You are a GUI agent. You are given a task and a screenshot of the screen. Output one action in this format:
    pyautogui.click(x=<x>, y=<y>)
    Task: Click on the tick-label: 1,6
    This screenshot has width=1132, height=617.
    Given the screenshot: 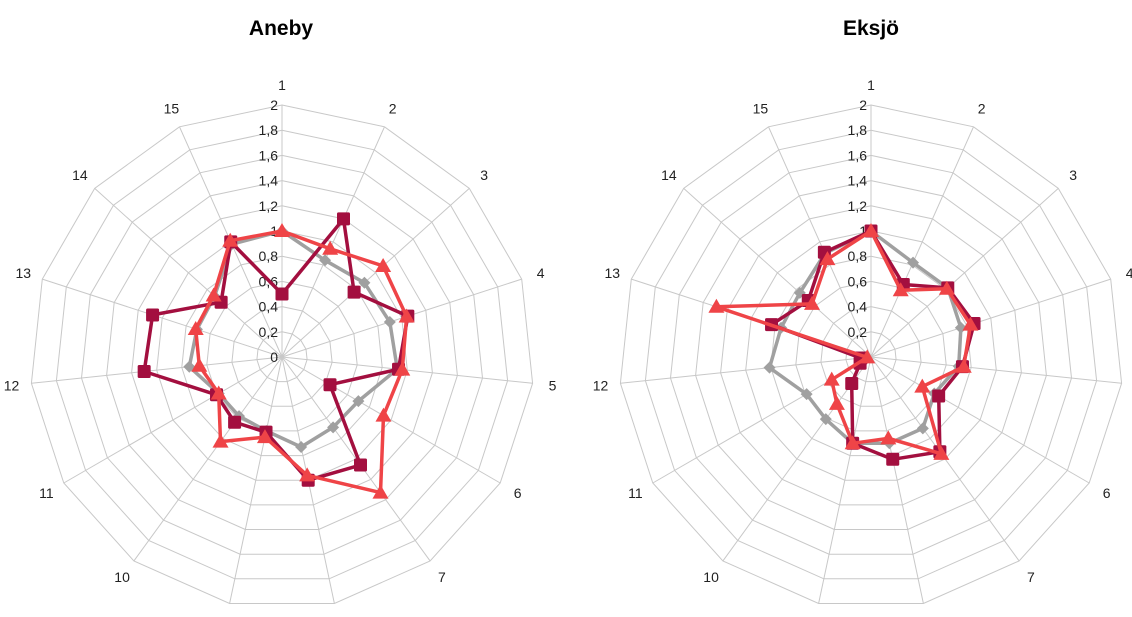 What is the action you would take?
    pyautogui.click(x=269, y=155)
    